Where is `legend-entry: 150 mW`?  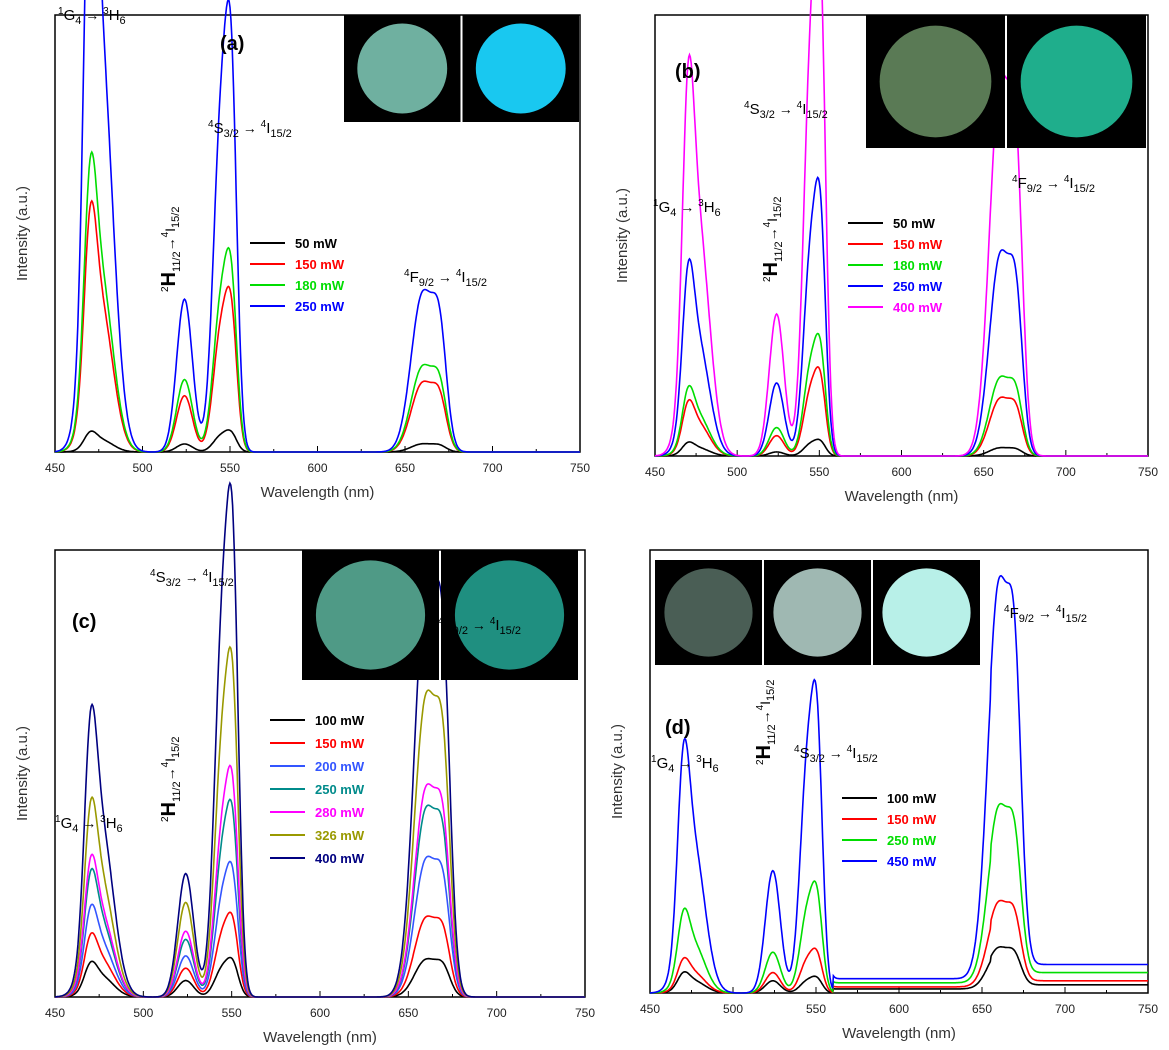 legend-entry: 150 mW is located at coordinates (912, 819).